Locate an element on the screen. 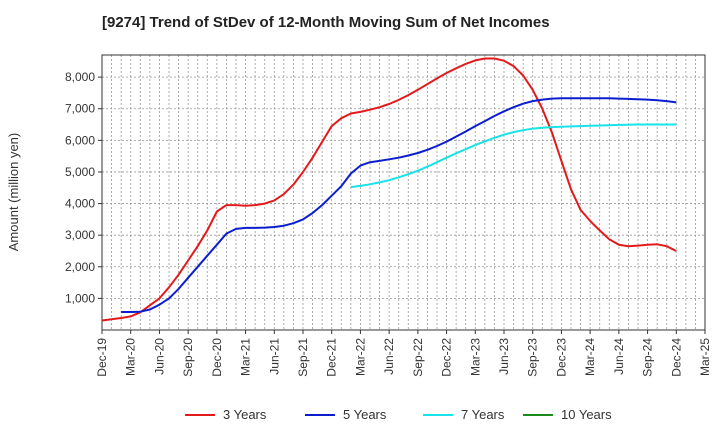 The height and width of the screenshot is (440, 720). x-tick-label: Jun-24 is located at coordinates (619, 356).